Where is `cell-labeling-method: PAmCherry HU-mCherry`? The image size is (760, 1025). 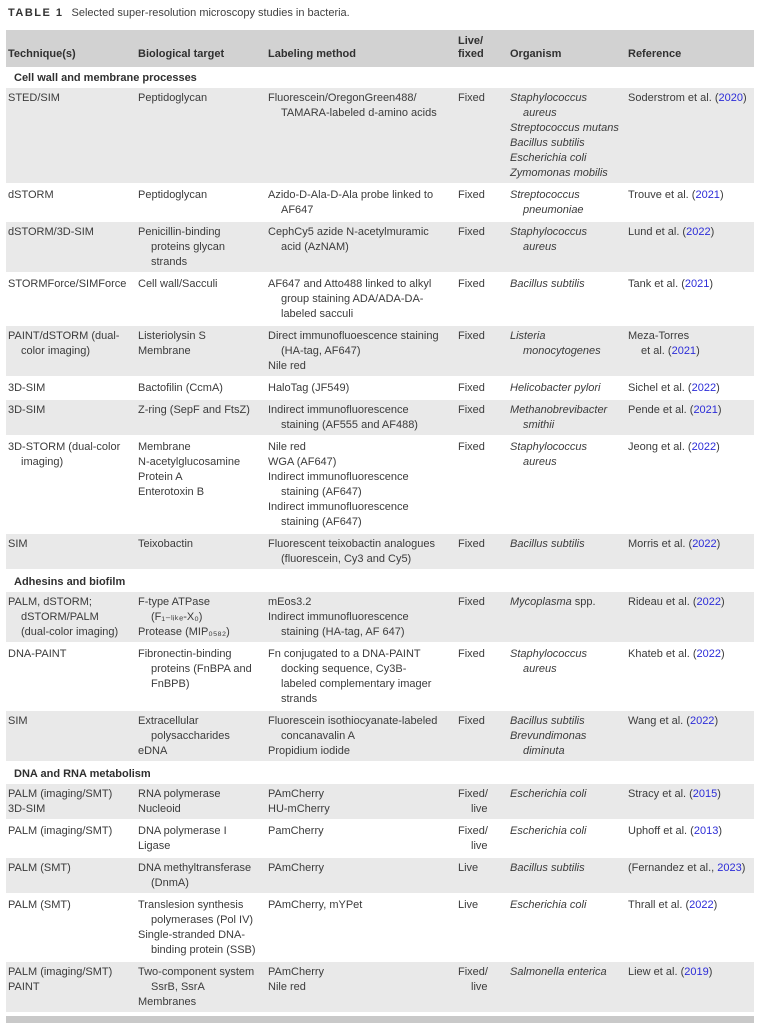
cell-labeling-method: PAmCherry HU-mCherry is located at coordinates (299, 801).